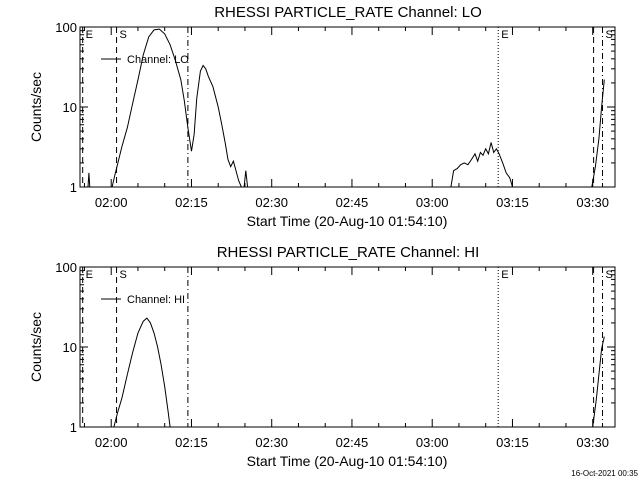  I want to click on x-tick-label-lo: 03:00, so click(432, 202).